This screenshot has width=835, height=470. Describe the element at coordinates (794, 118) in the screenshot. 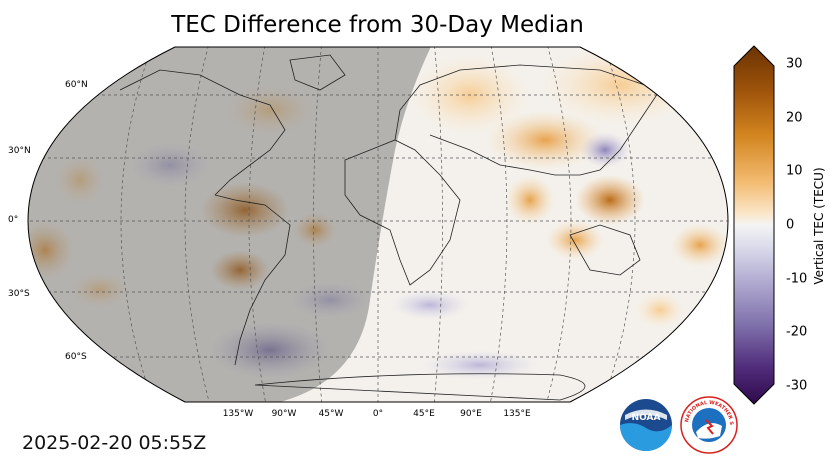

I see `colorbar-tick-20: 20` at that location.